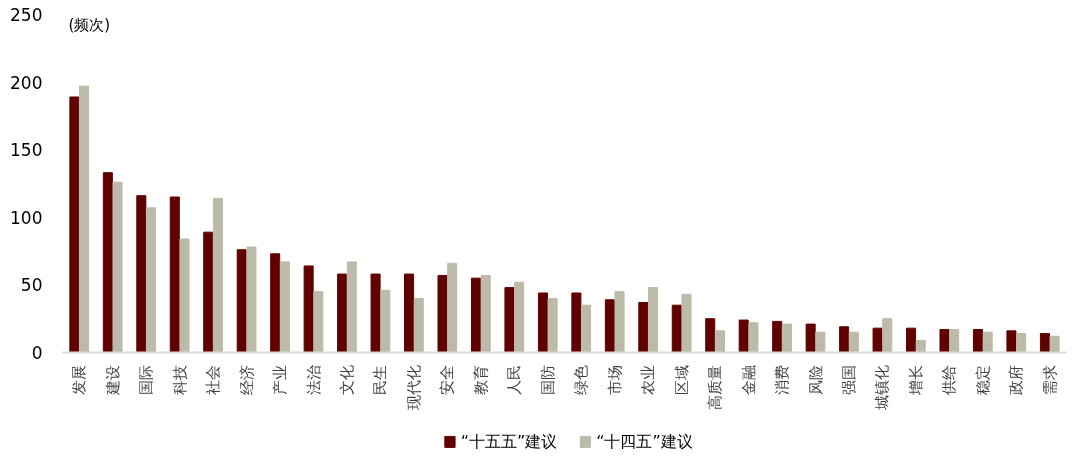 The height and width of the screenshot is (456, 1080). Describe the element at coordinates (413, 387) in the screenshot. I see `x-tick-label: 现代化` at that location.